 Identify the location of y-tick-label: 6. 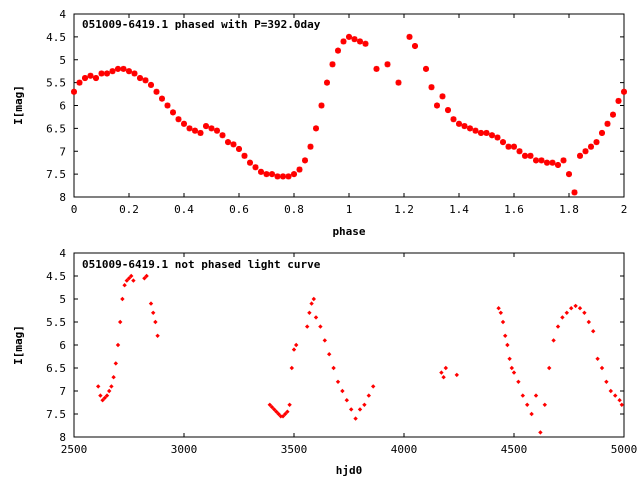
(62, 106).